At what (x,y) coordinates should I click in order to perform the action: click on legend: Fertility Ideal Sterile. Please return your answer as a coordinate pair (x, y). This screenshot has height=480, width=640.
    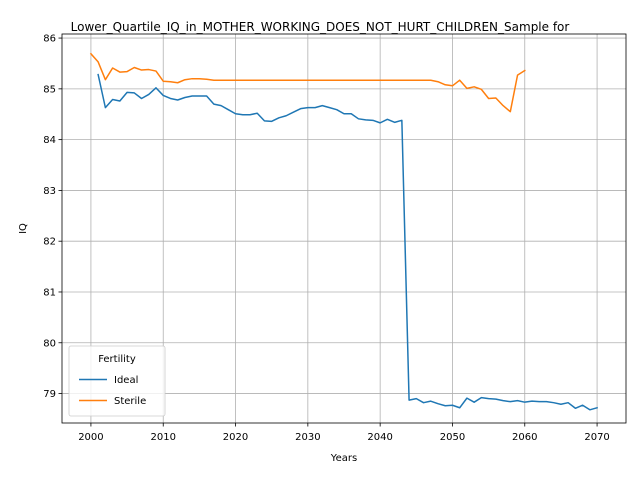
    Looking at the image, I should click on (117, 381).